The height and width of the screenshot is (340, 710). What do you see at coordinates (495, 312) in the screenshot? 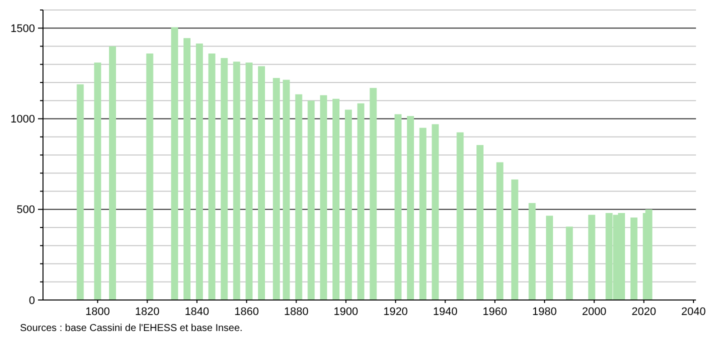
I see `x-tick-label: 1960` at bounding box center [495, 312].